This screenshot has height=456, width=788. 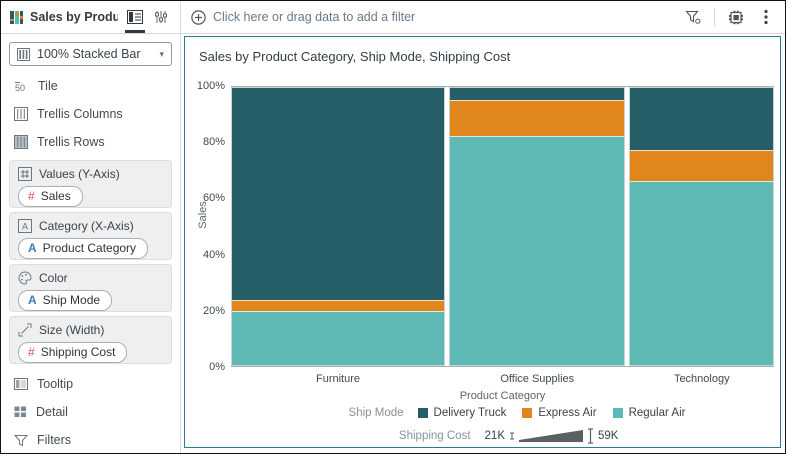 I want to click on sidebar-item-trellis-columns: Trellis Columns, so click(x=90, y=114).